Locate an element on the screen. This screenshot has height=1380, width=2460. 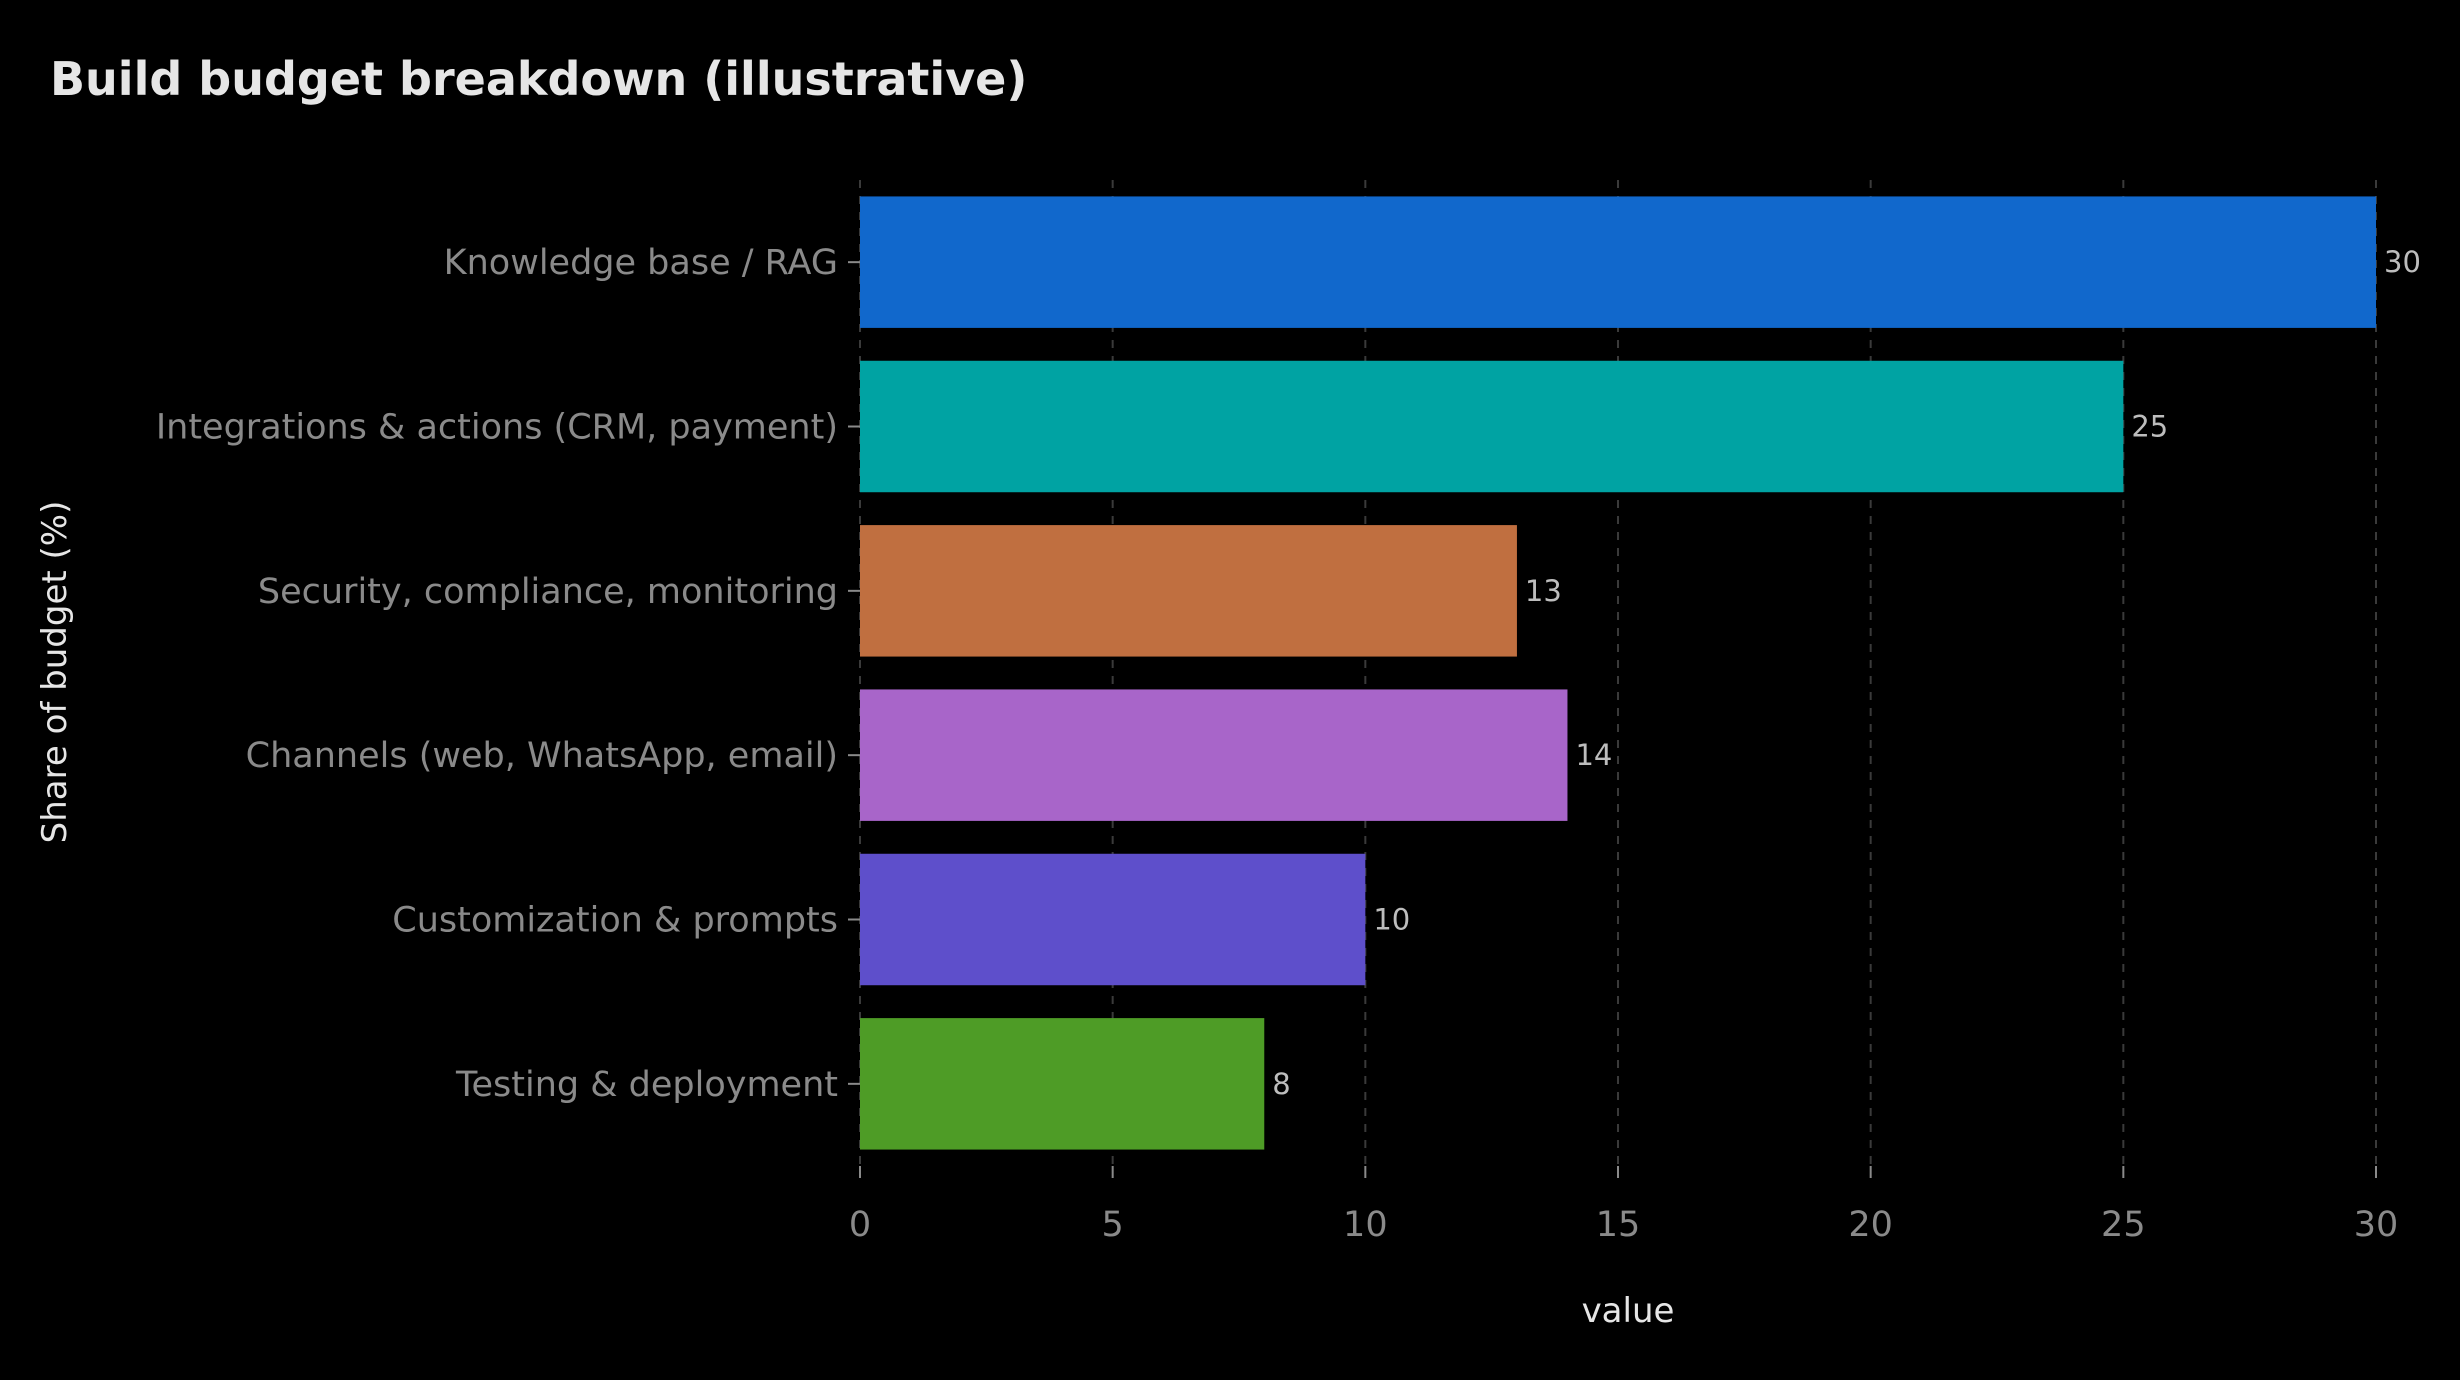
x-axis-label: value is located at coordinates (1628, 1311).